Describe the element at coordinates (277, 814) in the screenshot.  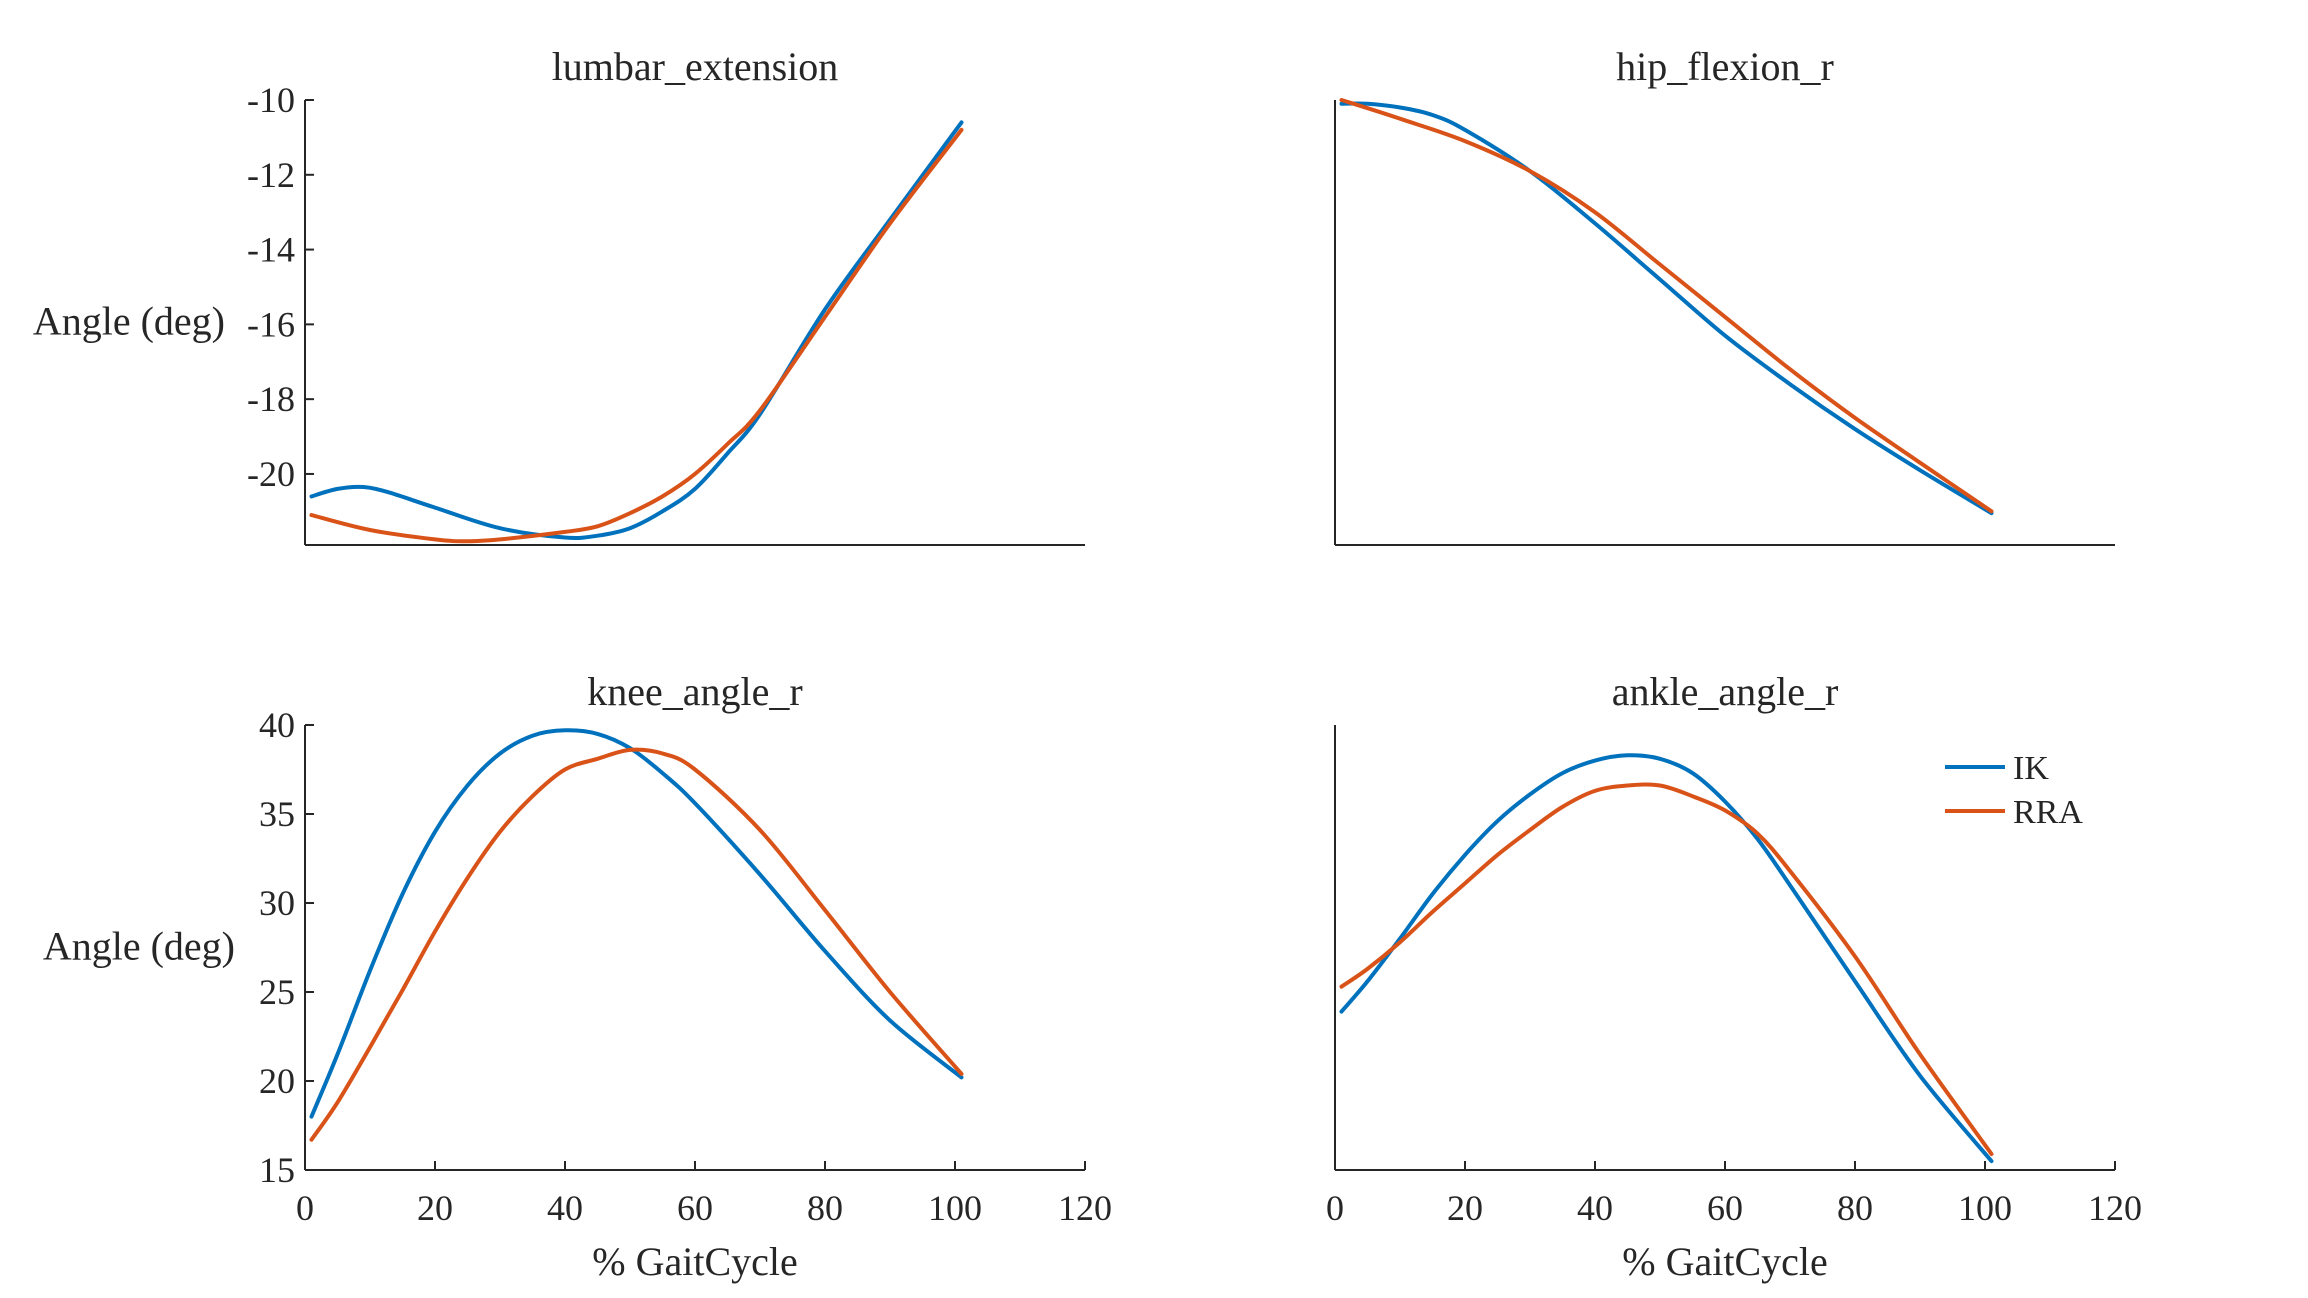
I see `y-tick-label: 35` at that location.